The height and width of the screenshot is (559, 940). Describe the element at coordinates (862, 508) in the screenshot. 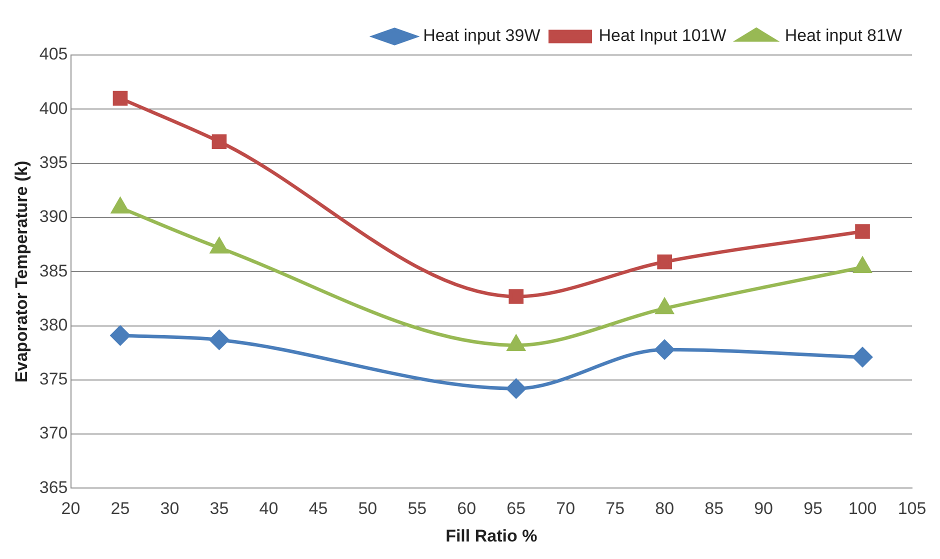

I see `x-tick-label: 100` at that location.